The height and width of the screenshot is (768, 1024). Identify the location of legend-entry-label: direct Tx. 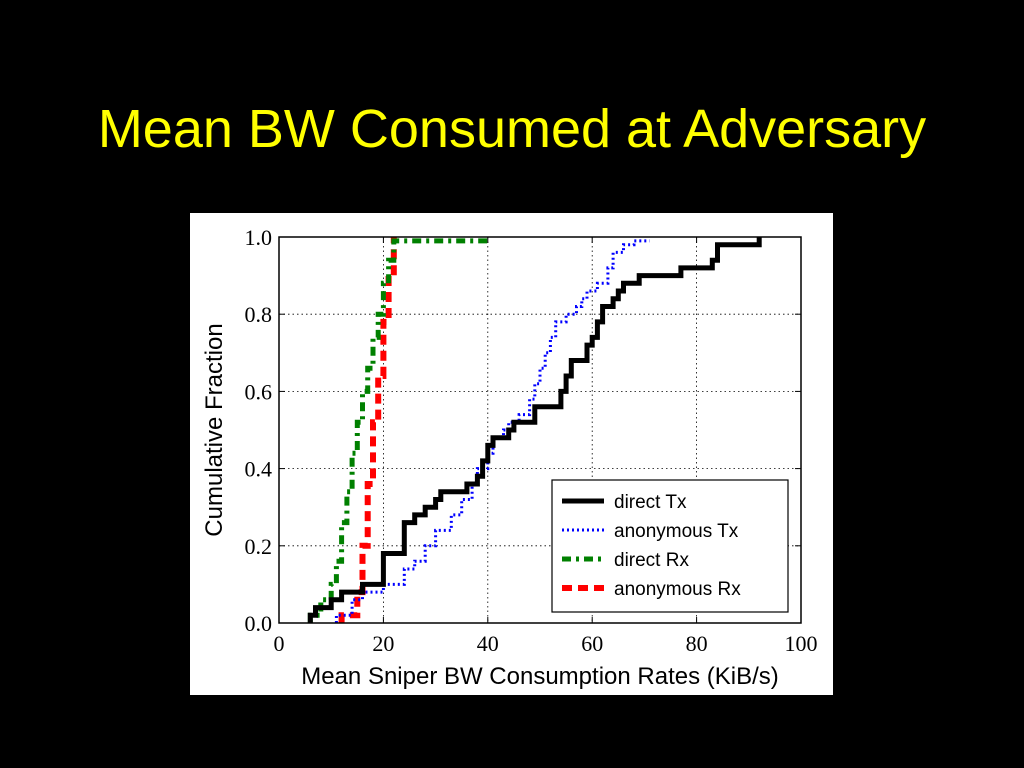
(650, 502).